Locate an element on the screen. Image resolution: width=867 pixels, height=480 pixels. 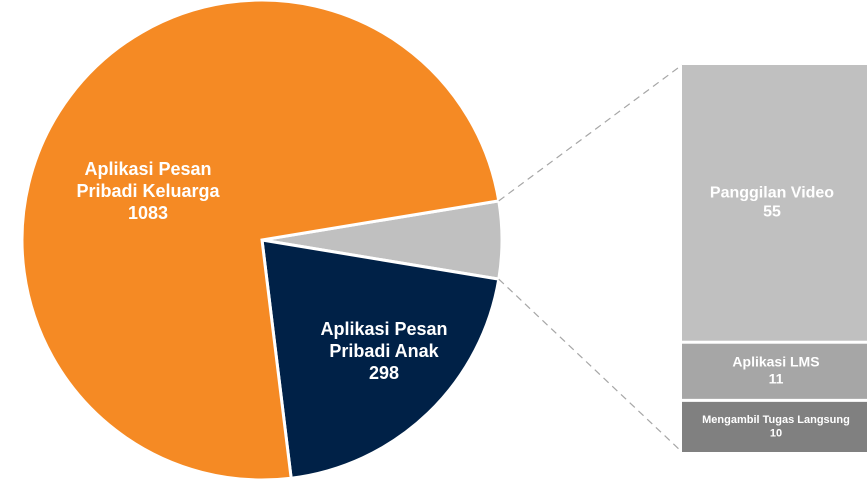
pie-value: 1083 is located at coordinates (148, 213).